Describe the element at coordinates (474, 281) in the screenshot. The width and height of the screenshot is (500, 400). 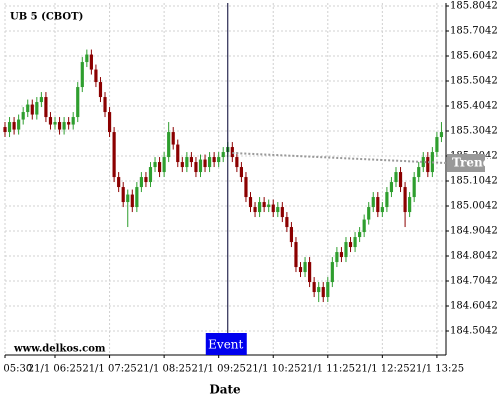
I see `y-tick-label: 184.7042` at that location.